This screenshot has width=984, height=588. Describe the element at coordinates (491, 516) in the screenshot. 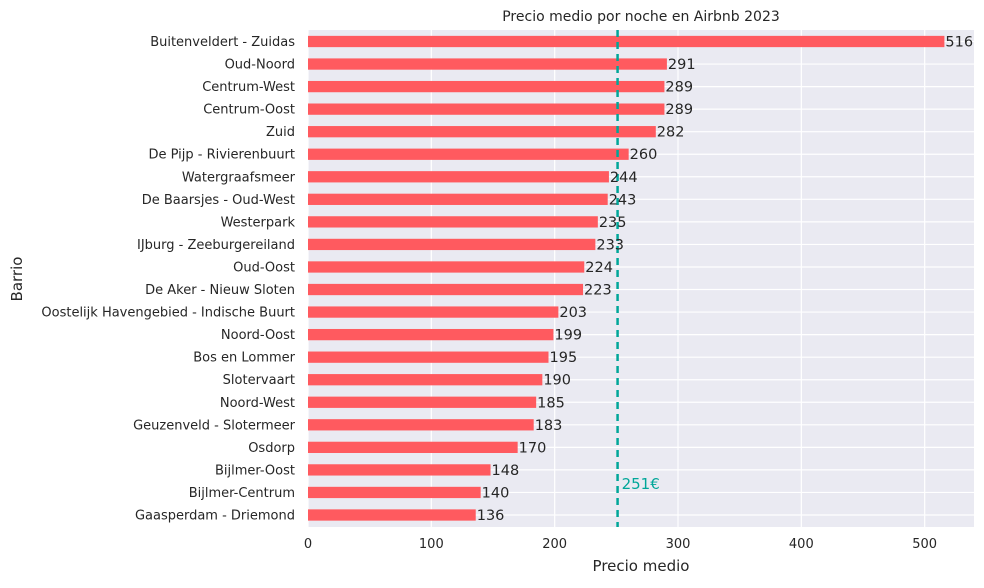

I see `bar-value-label: 136` at that location.